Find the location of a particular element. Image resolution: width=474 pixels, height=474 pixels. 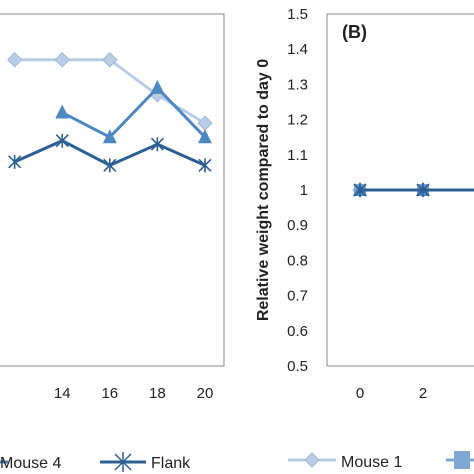

left-x-tick-label: 18 is located at coordinates (157, 393).